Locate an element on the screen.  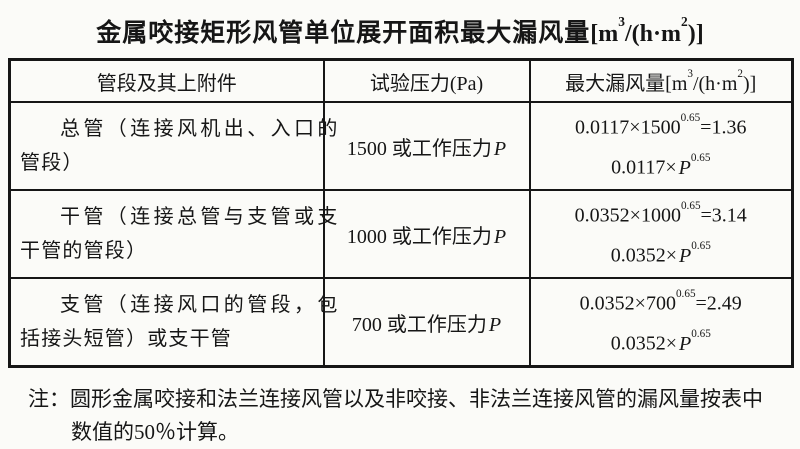
header-cell-leakage: 最大漏风量[m3/(h·m2)] is located at coordinates (661, 80).